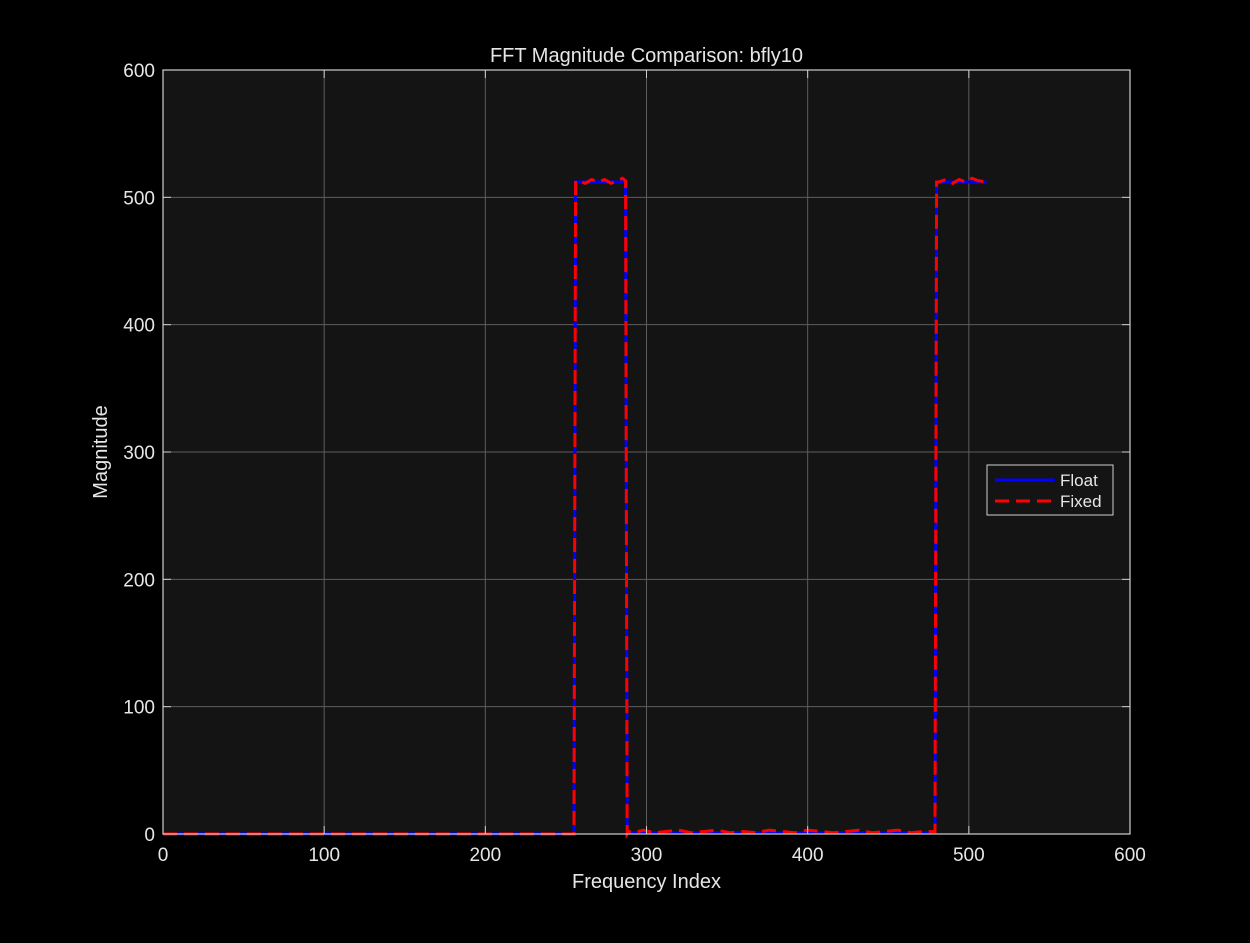 The image size is (1250, 943). I want to click on y-tick-label: 0, so click(149, 835).